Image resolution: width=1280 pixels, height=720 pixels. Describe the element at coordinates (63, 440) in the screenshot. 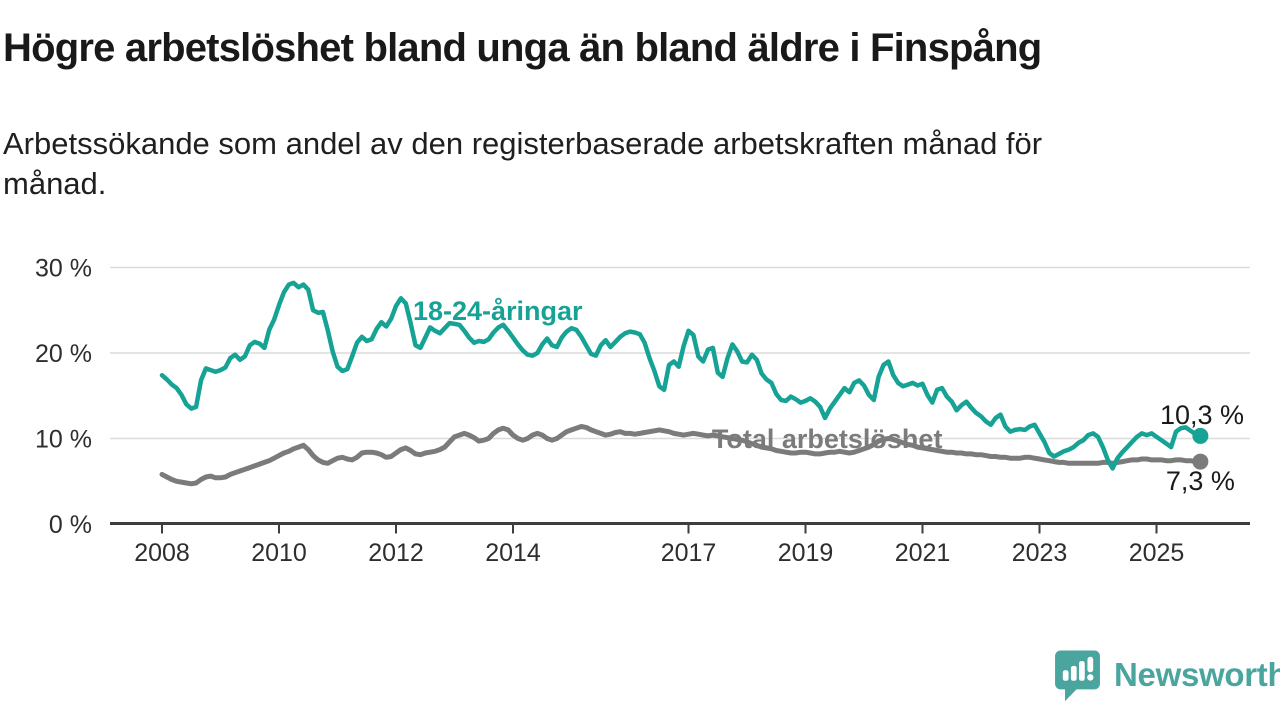

I see `y-tick-label-10: 10 %` at that location.